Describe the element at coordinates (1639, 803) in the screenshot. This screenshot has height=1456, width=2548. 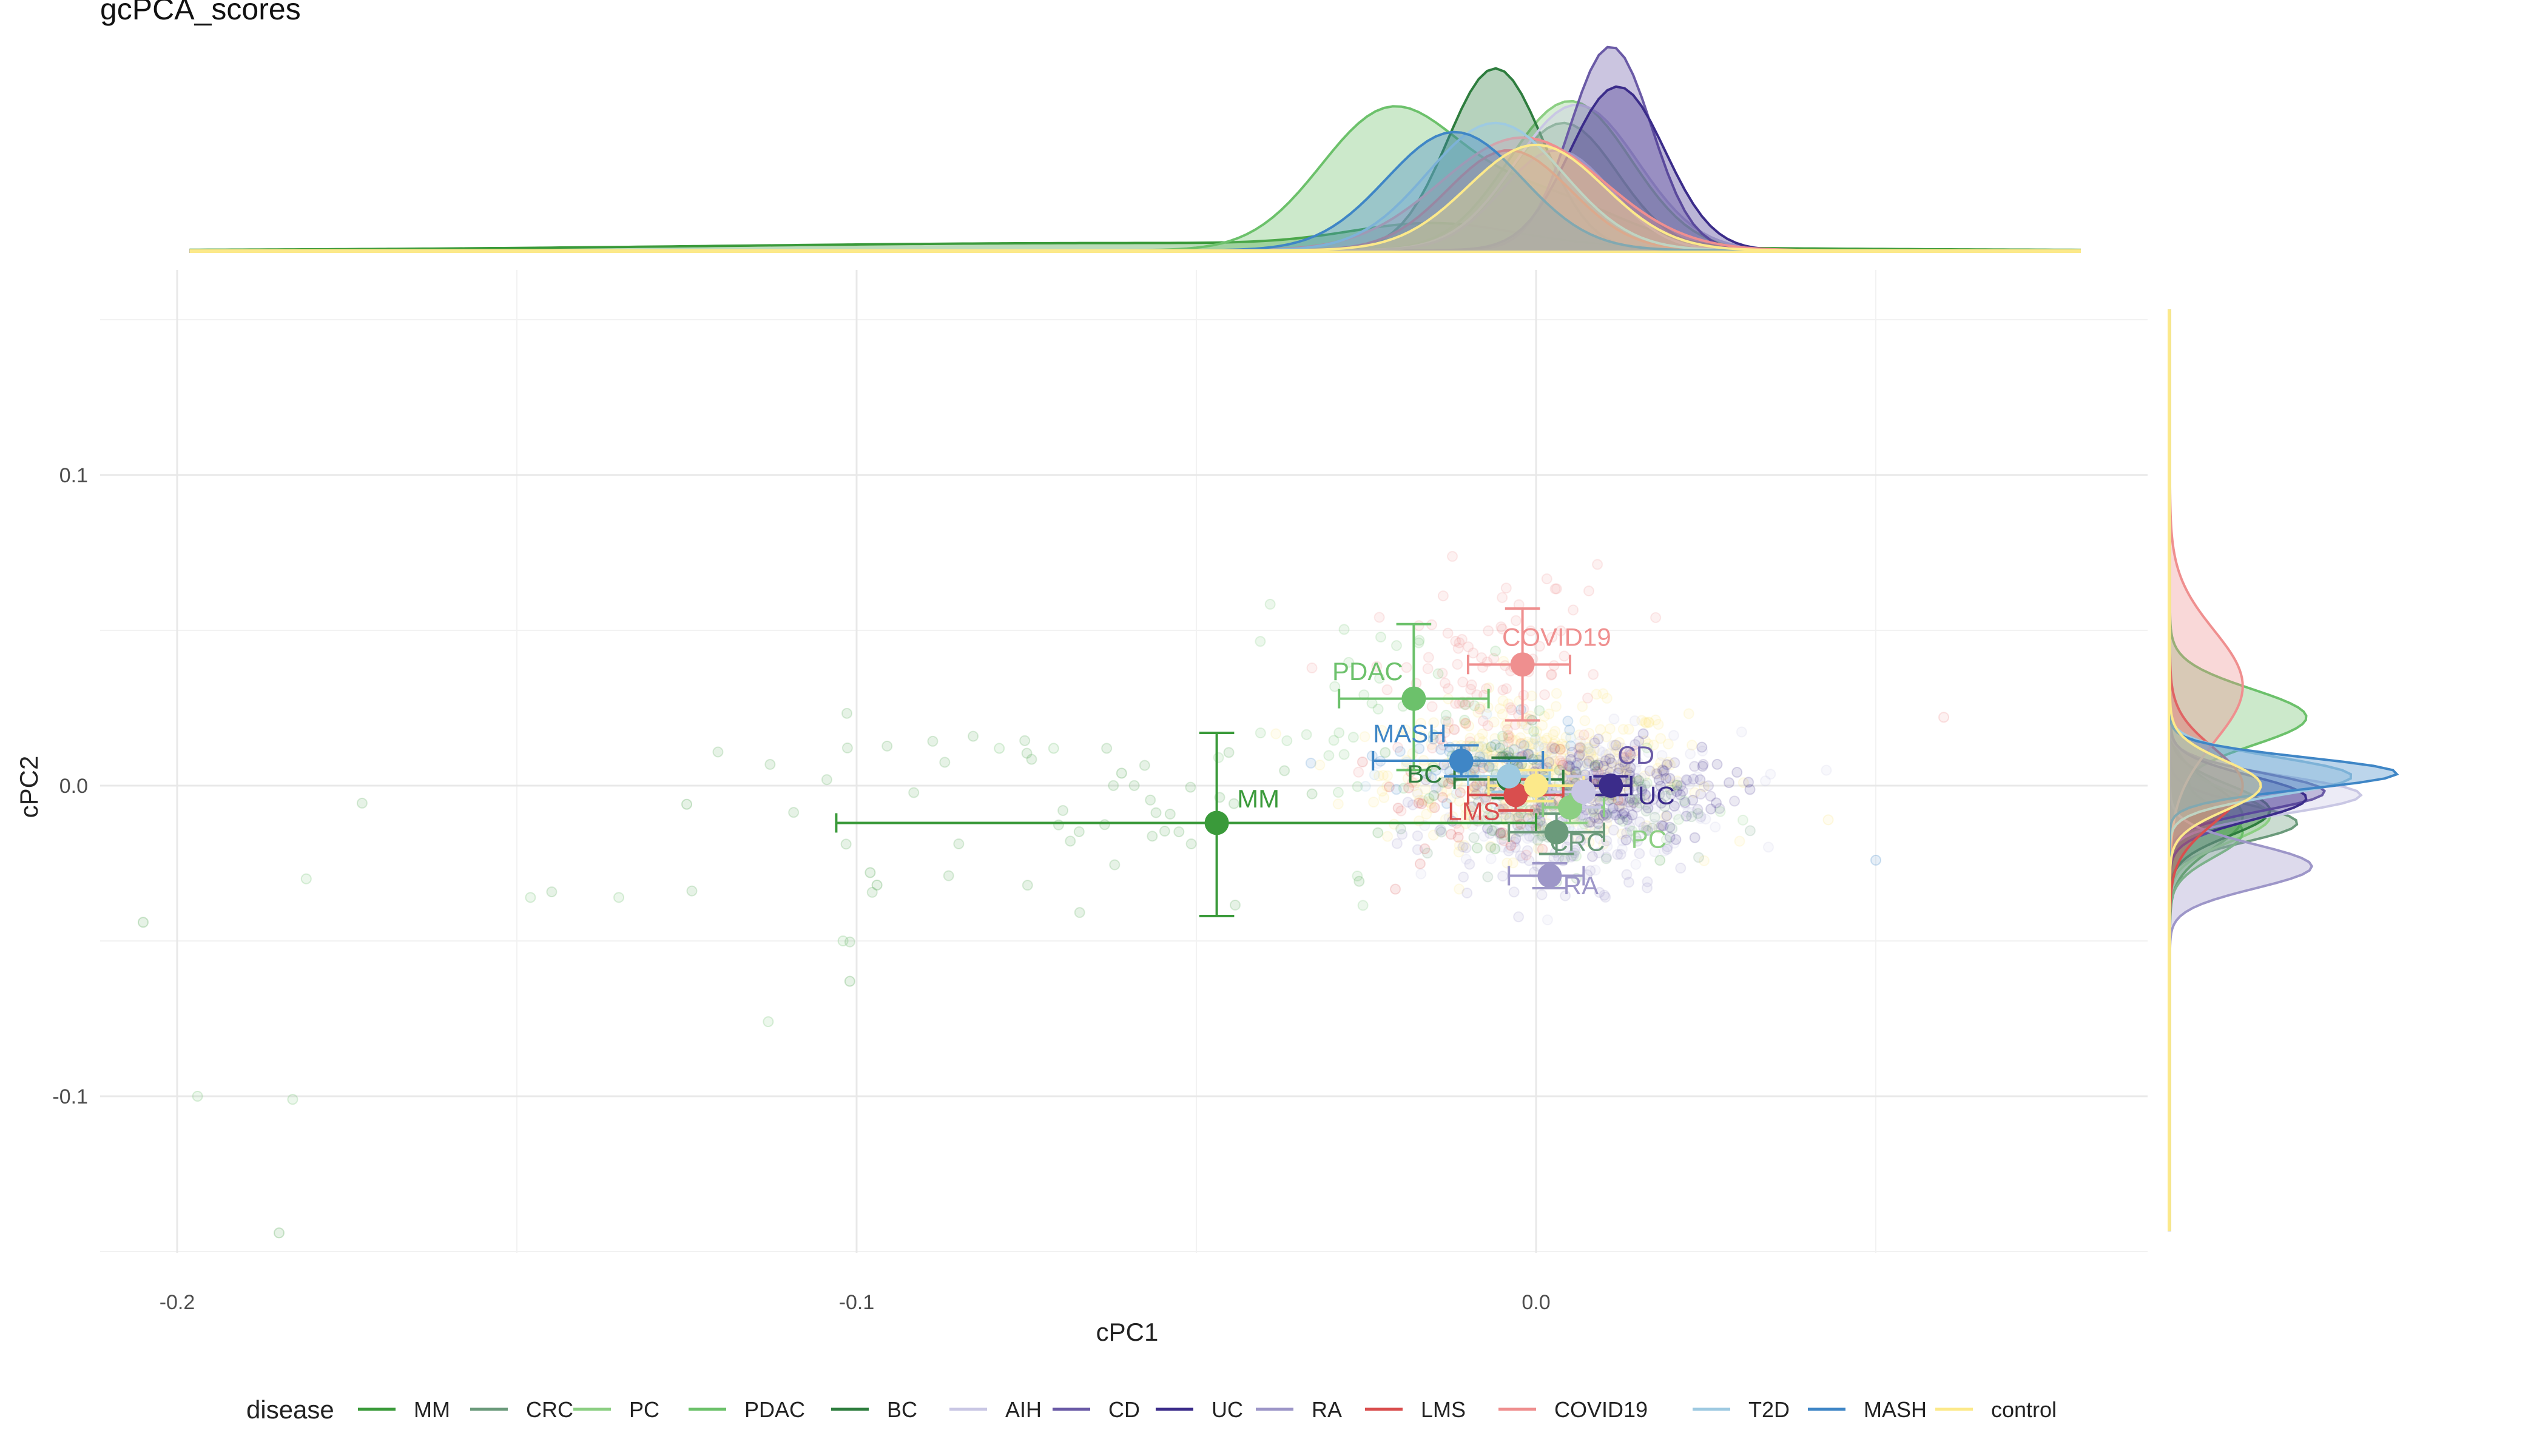
I see `sample-point-pc` at that location.